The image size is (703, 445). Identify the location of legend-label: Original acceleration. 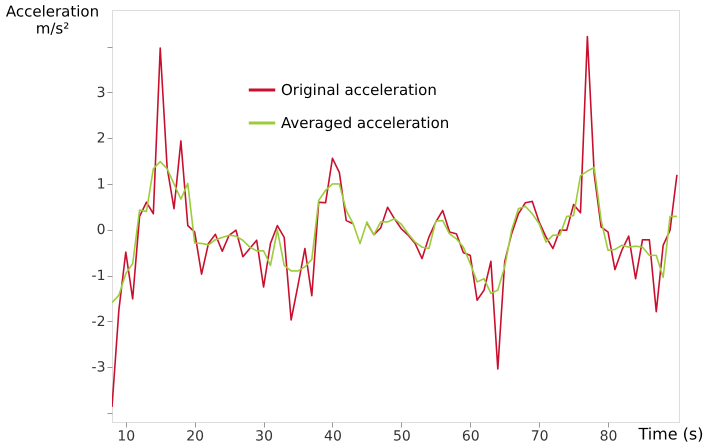
(359, 90).